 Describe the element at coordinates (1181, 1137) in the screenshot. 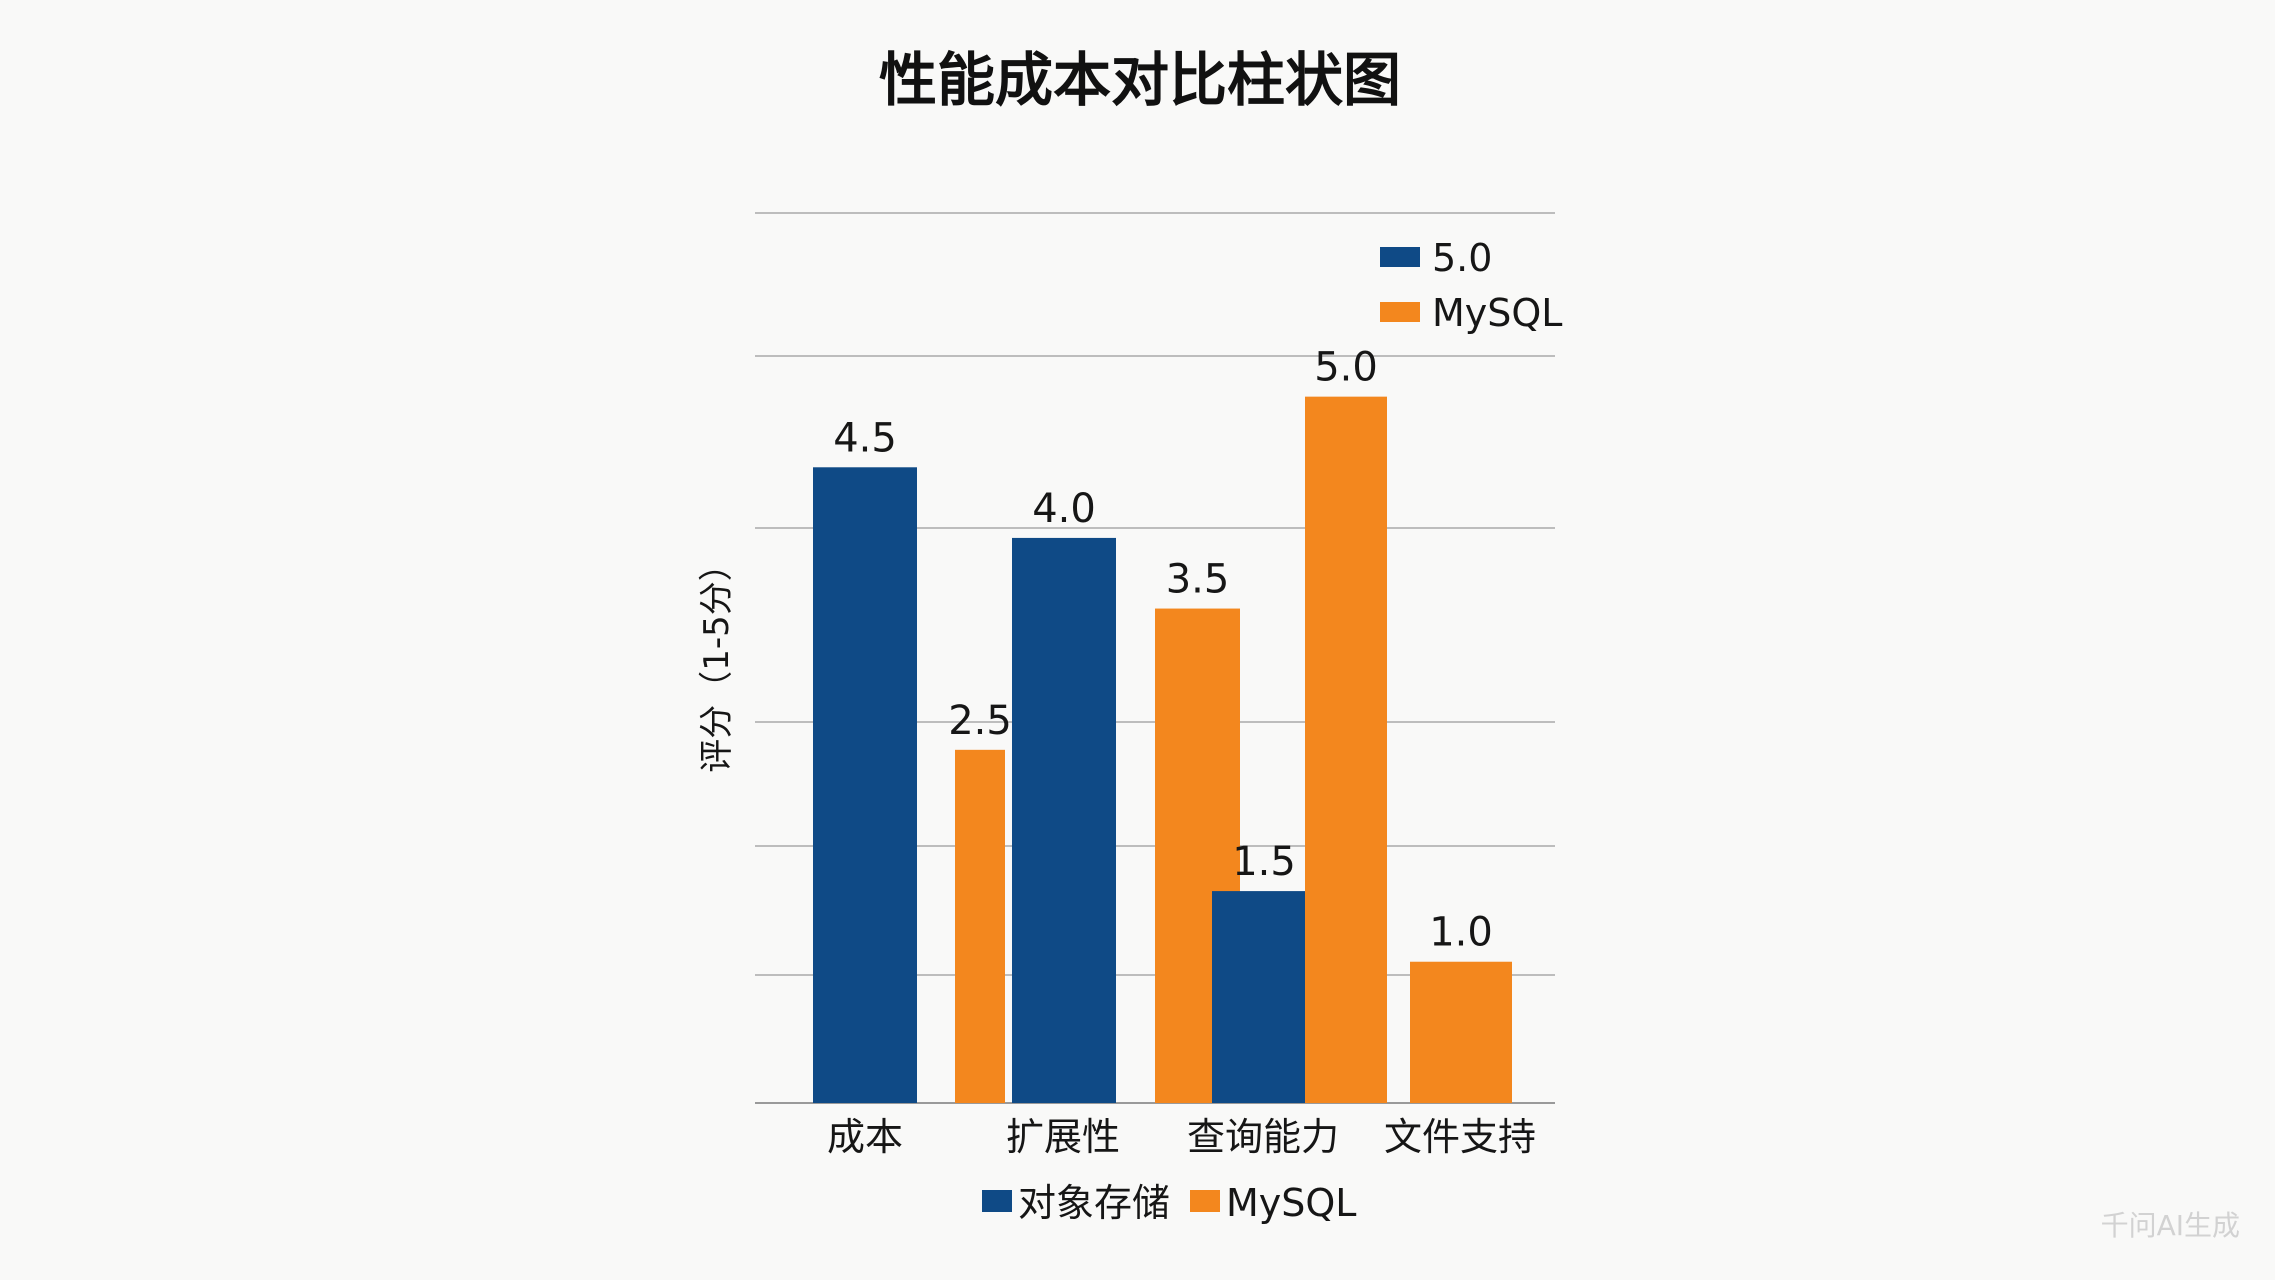

I see `category-labels: 成本 扩展性 查询能力 文件支持` at that location.